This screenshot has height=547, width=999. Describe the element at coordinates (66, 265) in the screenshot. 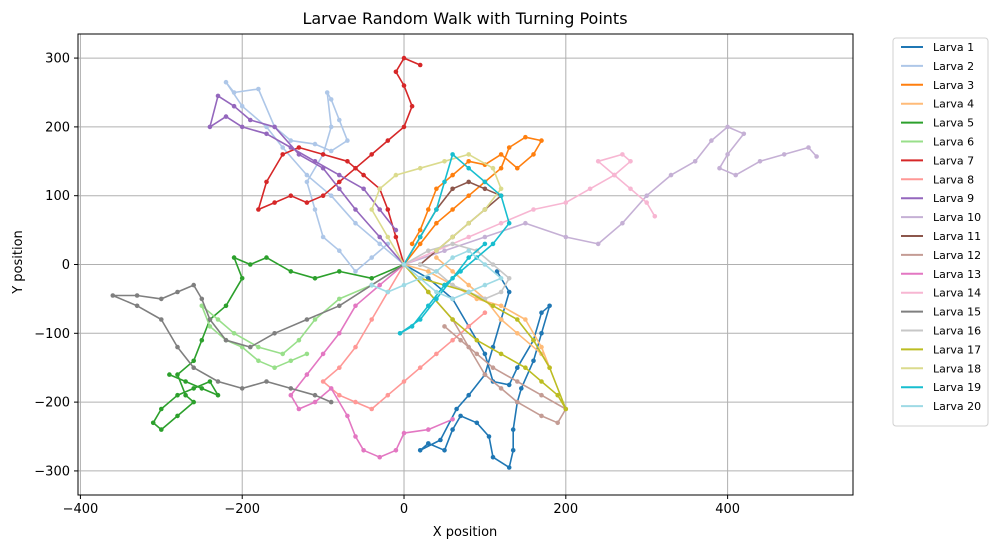

I see `y-tick-label: 0` at that location.